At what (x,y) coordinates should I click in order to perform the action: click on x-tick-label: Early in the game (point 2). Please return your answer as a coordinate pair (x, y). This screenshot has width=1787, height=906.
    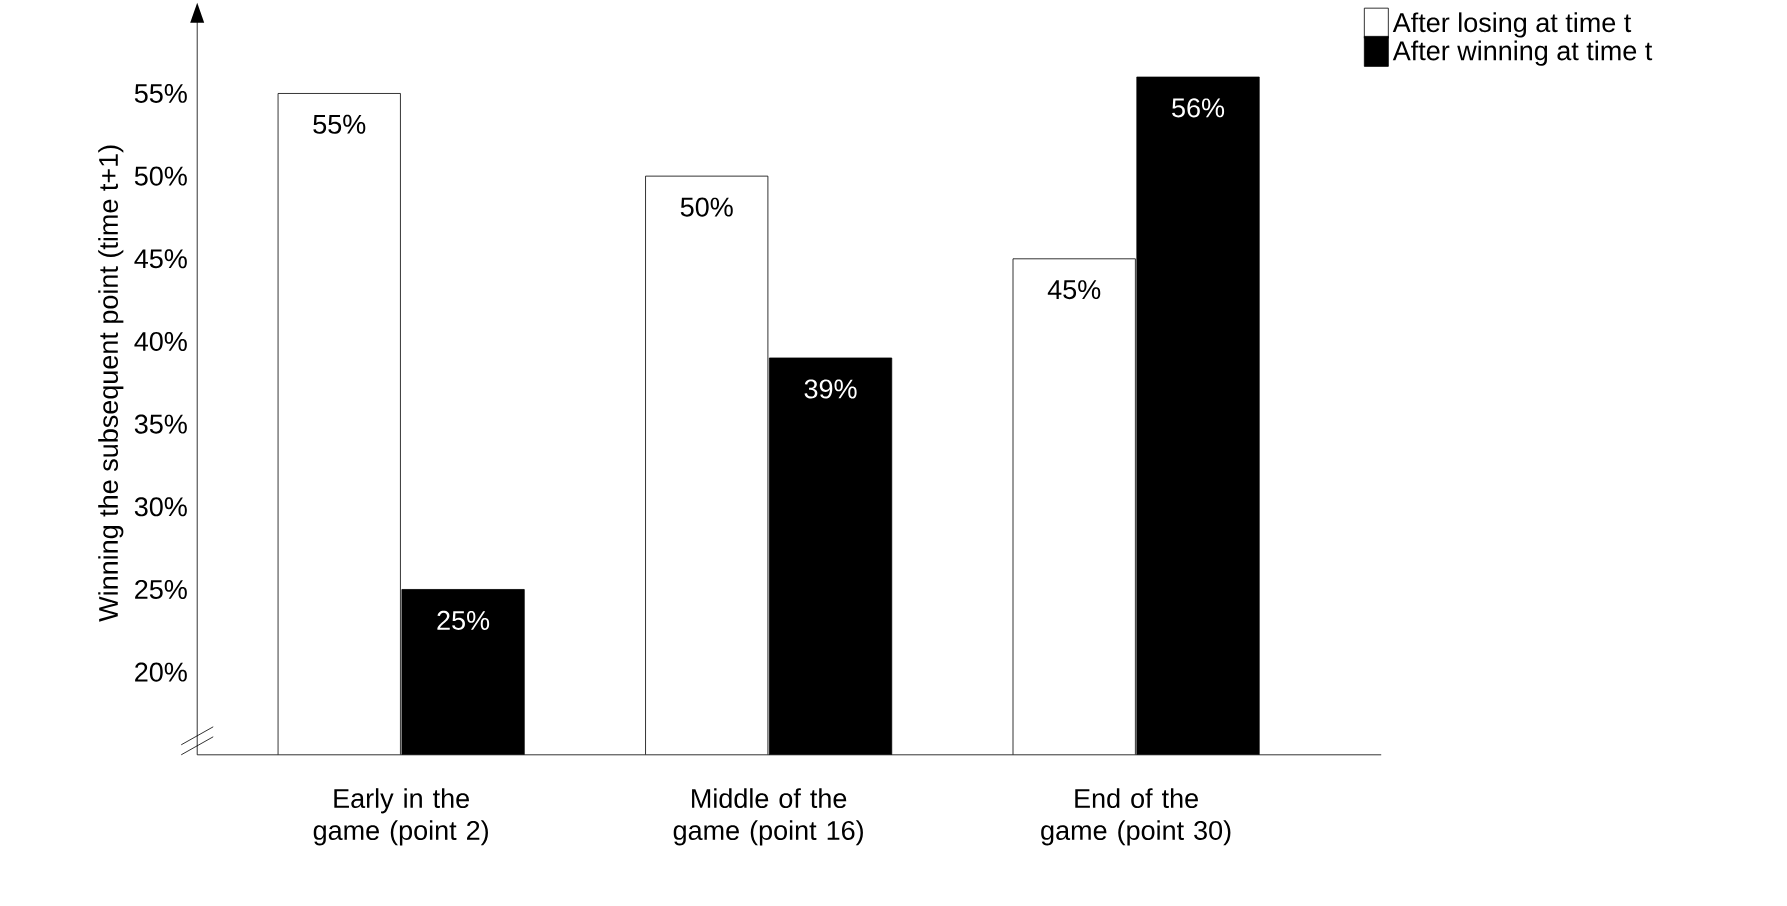
    Looking at the image, I should click on (400, 817).